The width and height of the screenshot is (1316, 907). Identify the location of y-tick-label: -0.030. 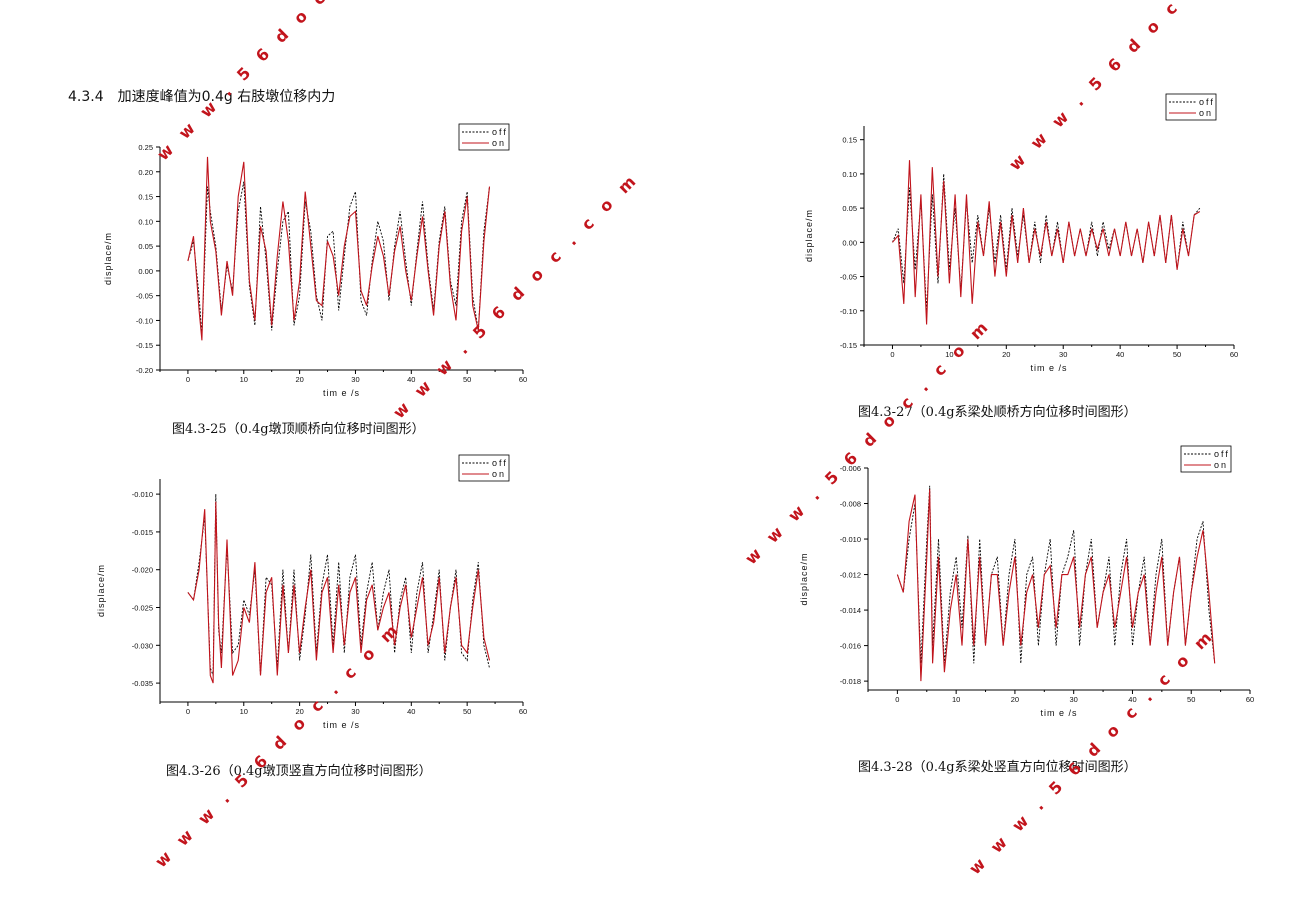
(142, 645).